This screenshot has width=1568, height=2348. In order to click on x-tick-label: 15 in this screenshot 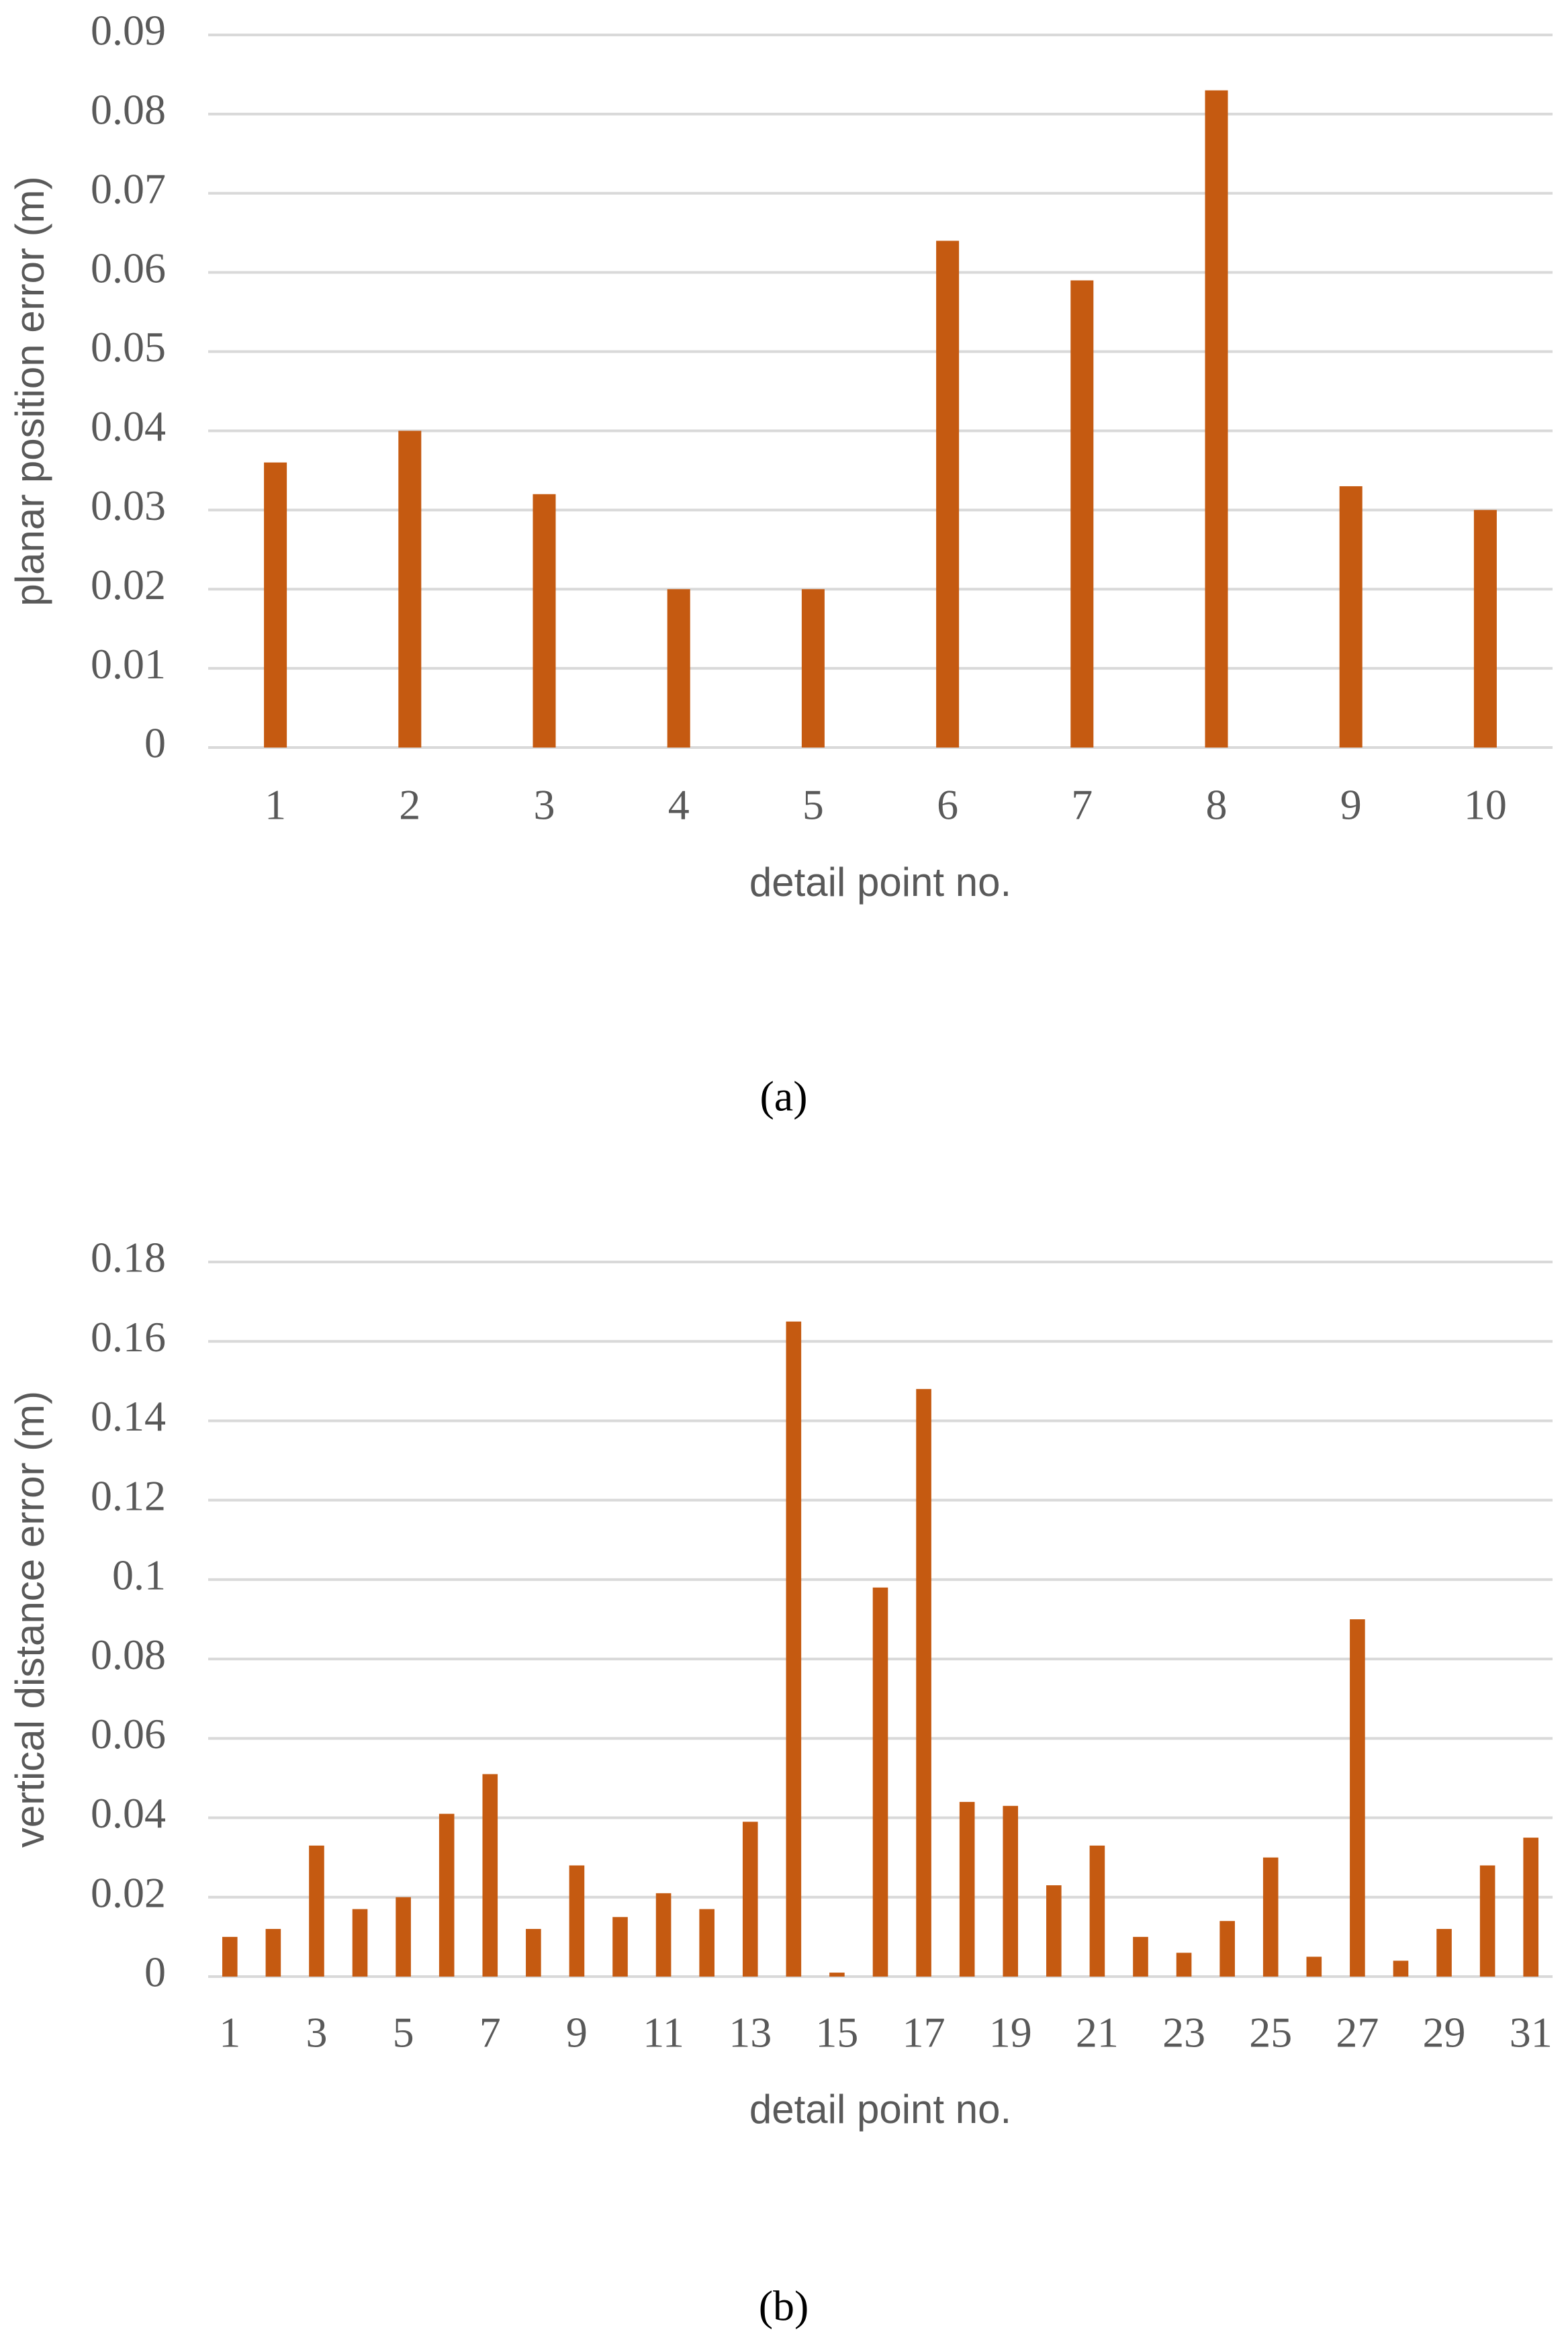, I will do `click(836, 2033)`.